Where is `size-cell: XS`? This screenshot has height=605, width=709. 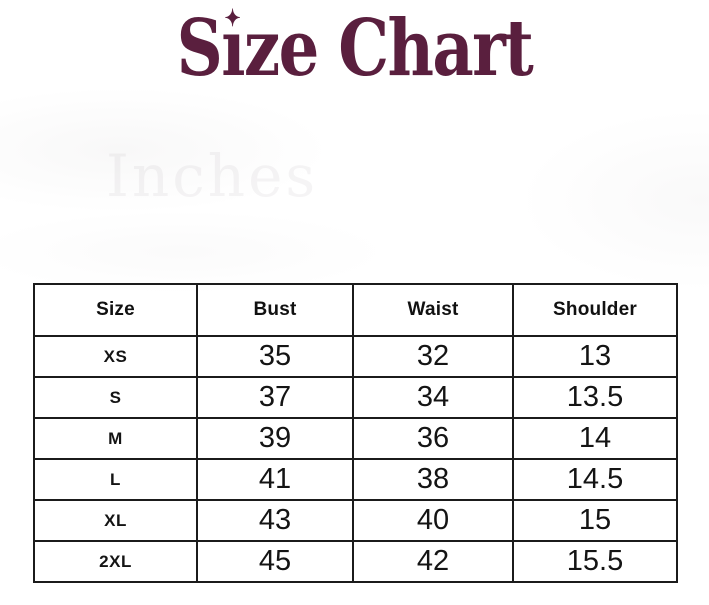
size-cell: XS is located at coordinates (115, 356).